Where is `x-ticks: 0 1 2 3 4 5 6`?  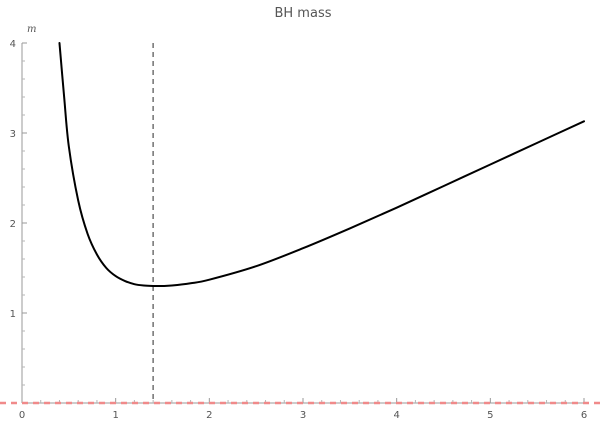
x-ticks: 0 1 2 3 4 5 6 is located at coordinates (303, 409).